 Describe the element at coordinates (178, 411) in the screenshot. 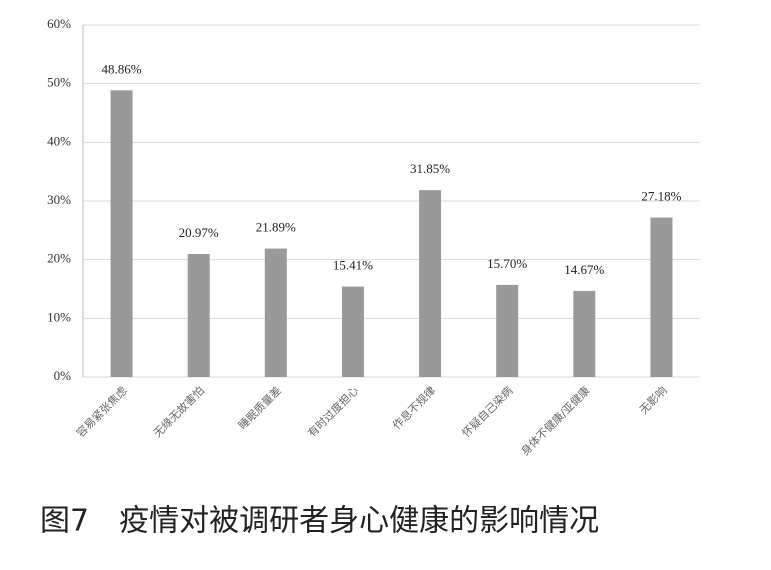

I see `x-tick-label: 无缘无故害怕` at that location.